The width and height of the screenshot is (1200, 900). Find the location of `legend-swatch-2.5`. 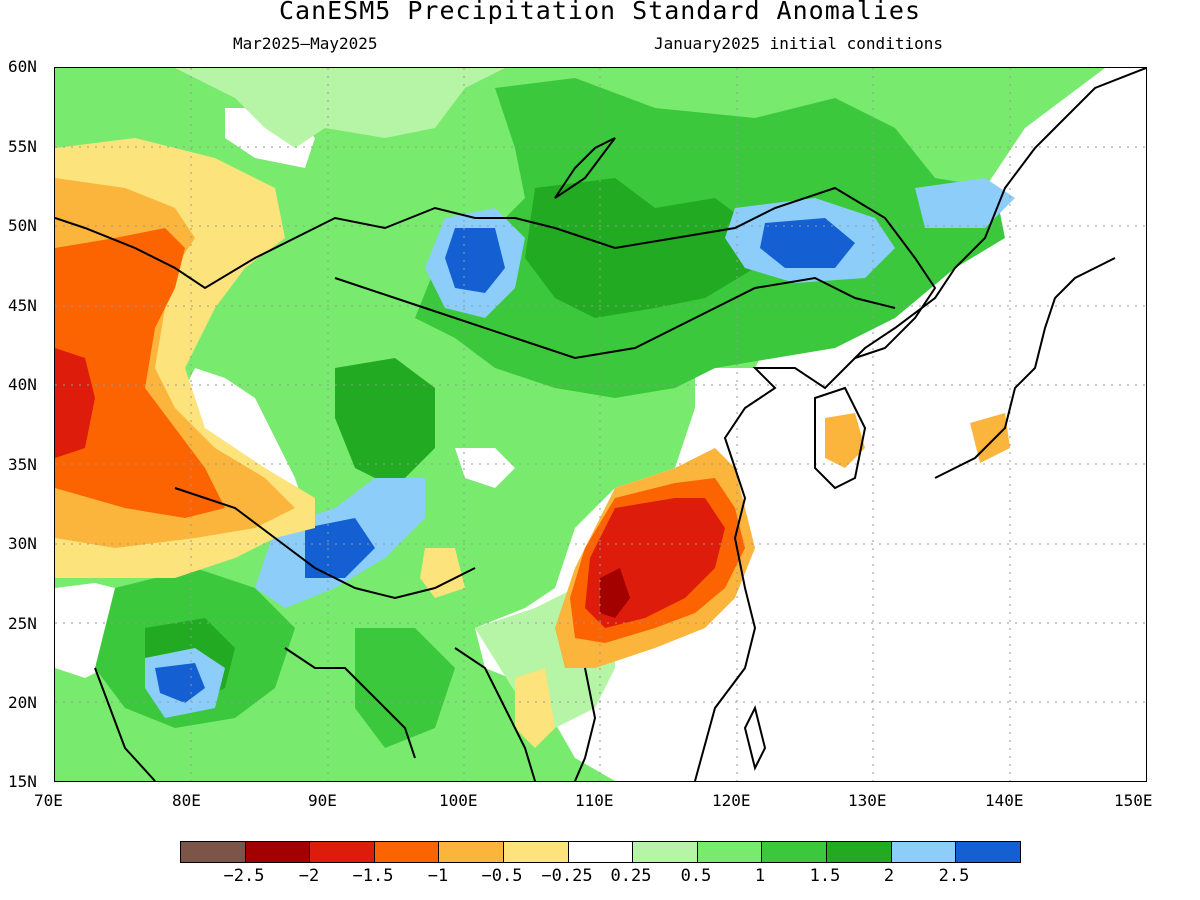

legend-swatch-2.5 is located at coordinates (988, 852).